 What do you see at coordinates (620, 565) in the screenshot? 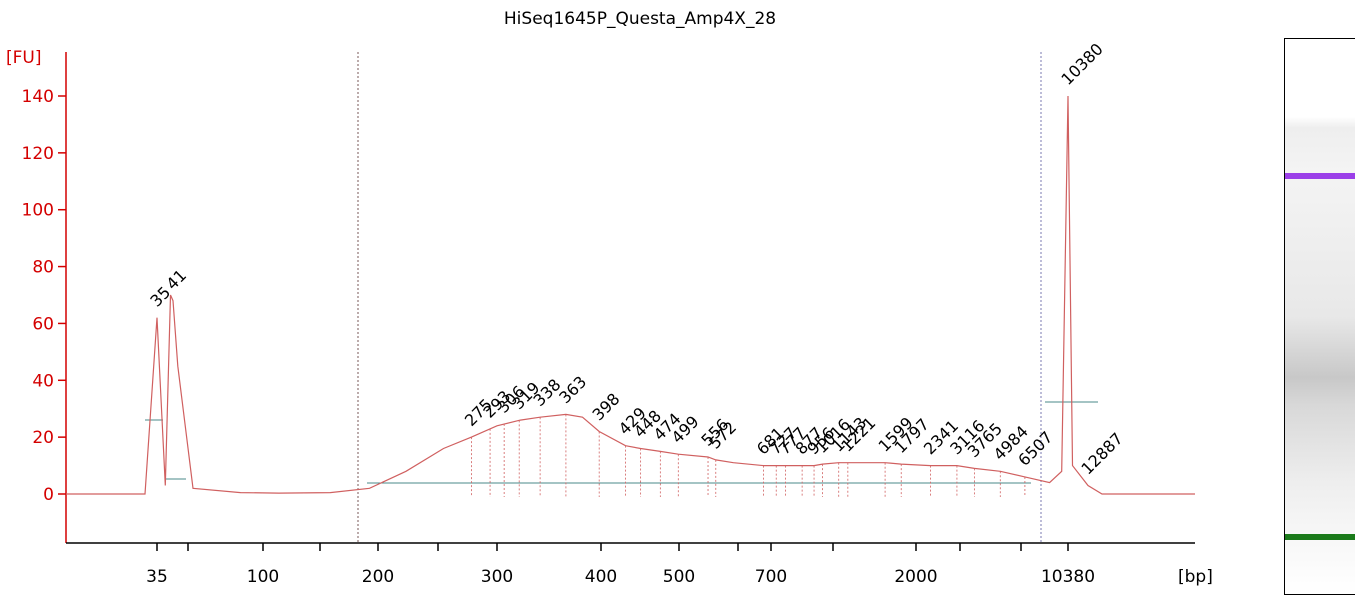
I see `x-ticks: 35 100 200 300 400 500 700 2000 10380` at bounding box center [620, 565].